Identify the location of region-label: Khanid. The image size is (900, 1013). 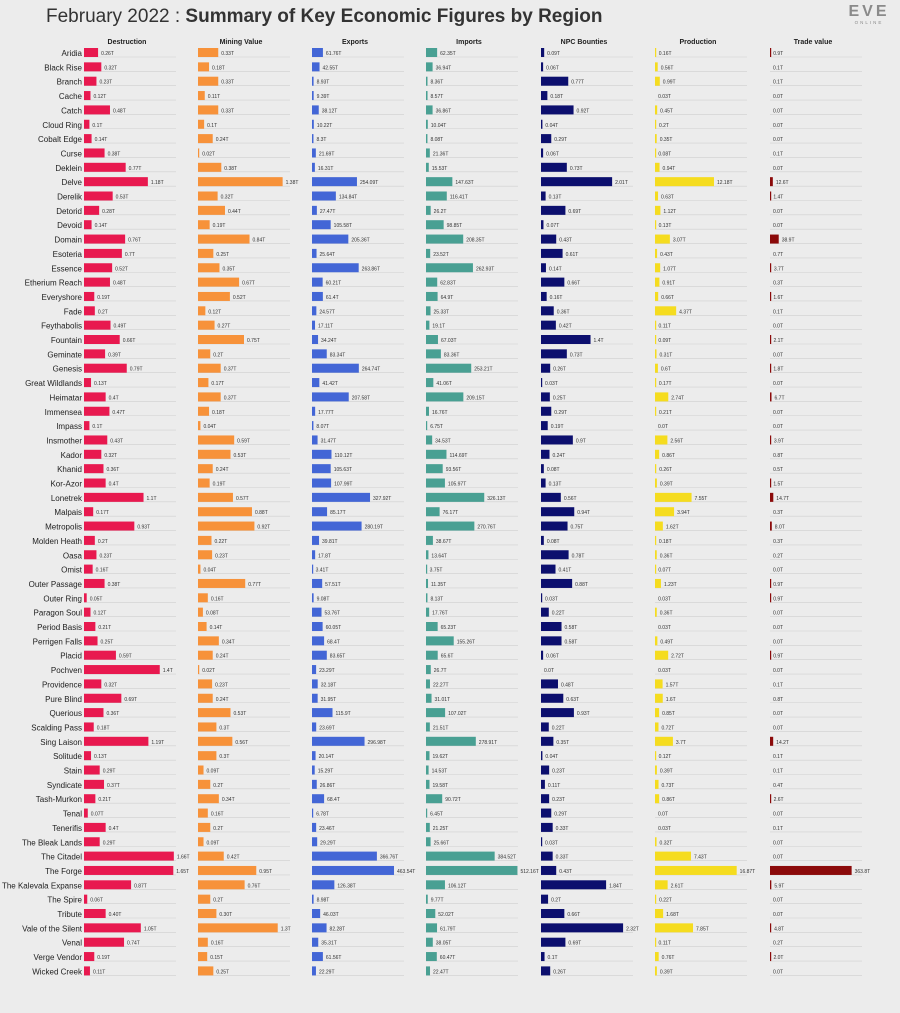
(69, 469).